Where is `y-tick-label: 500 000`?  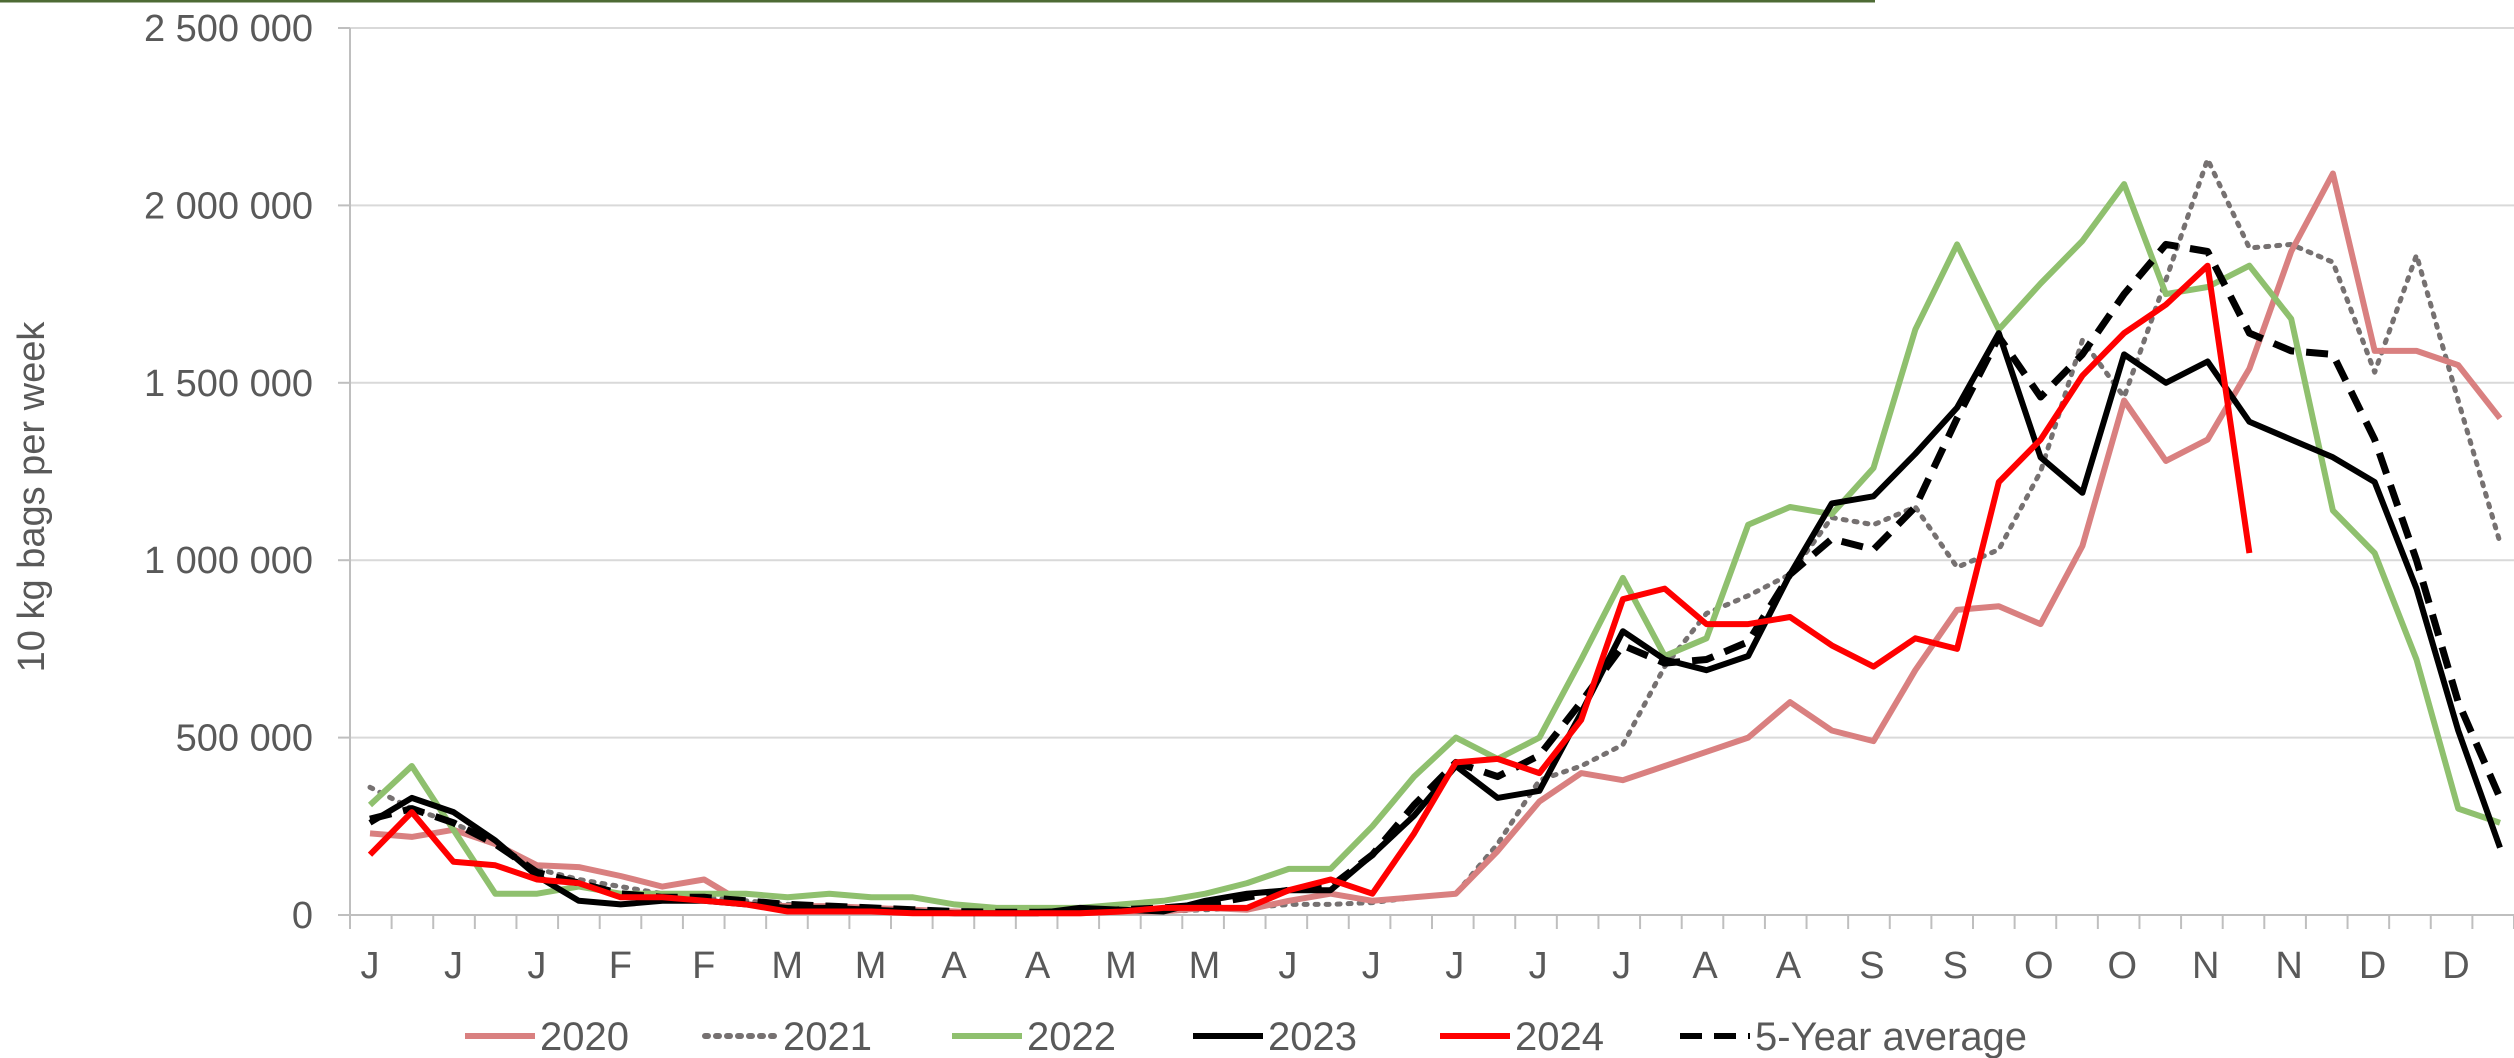 y-tick-label: 500 000 is located at coordinates (244, 739).